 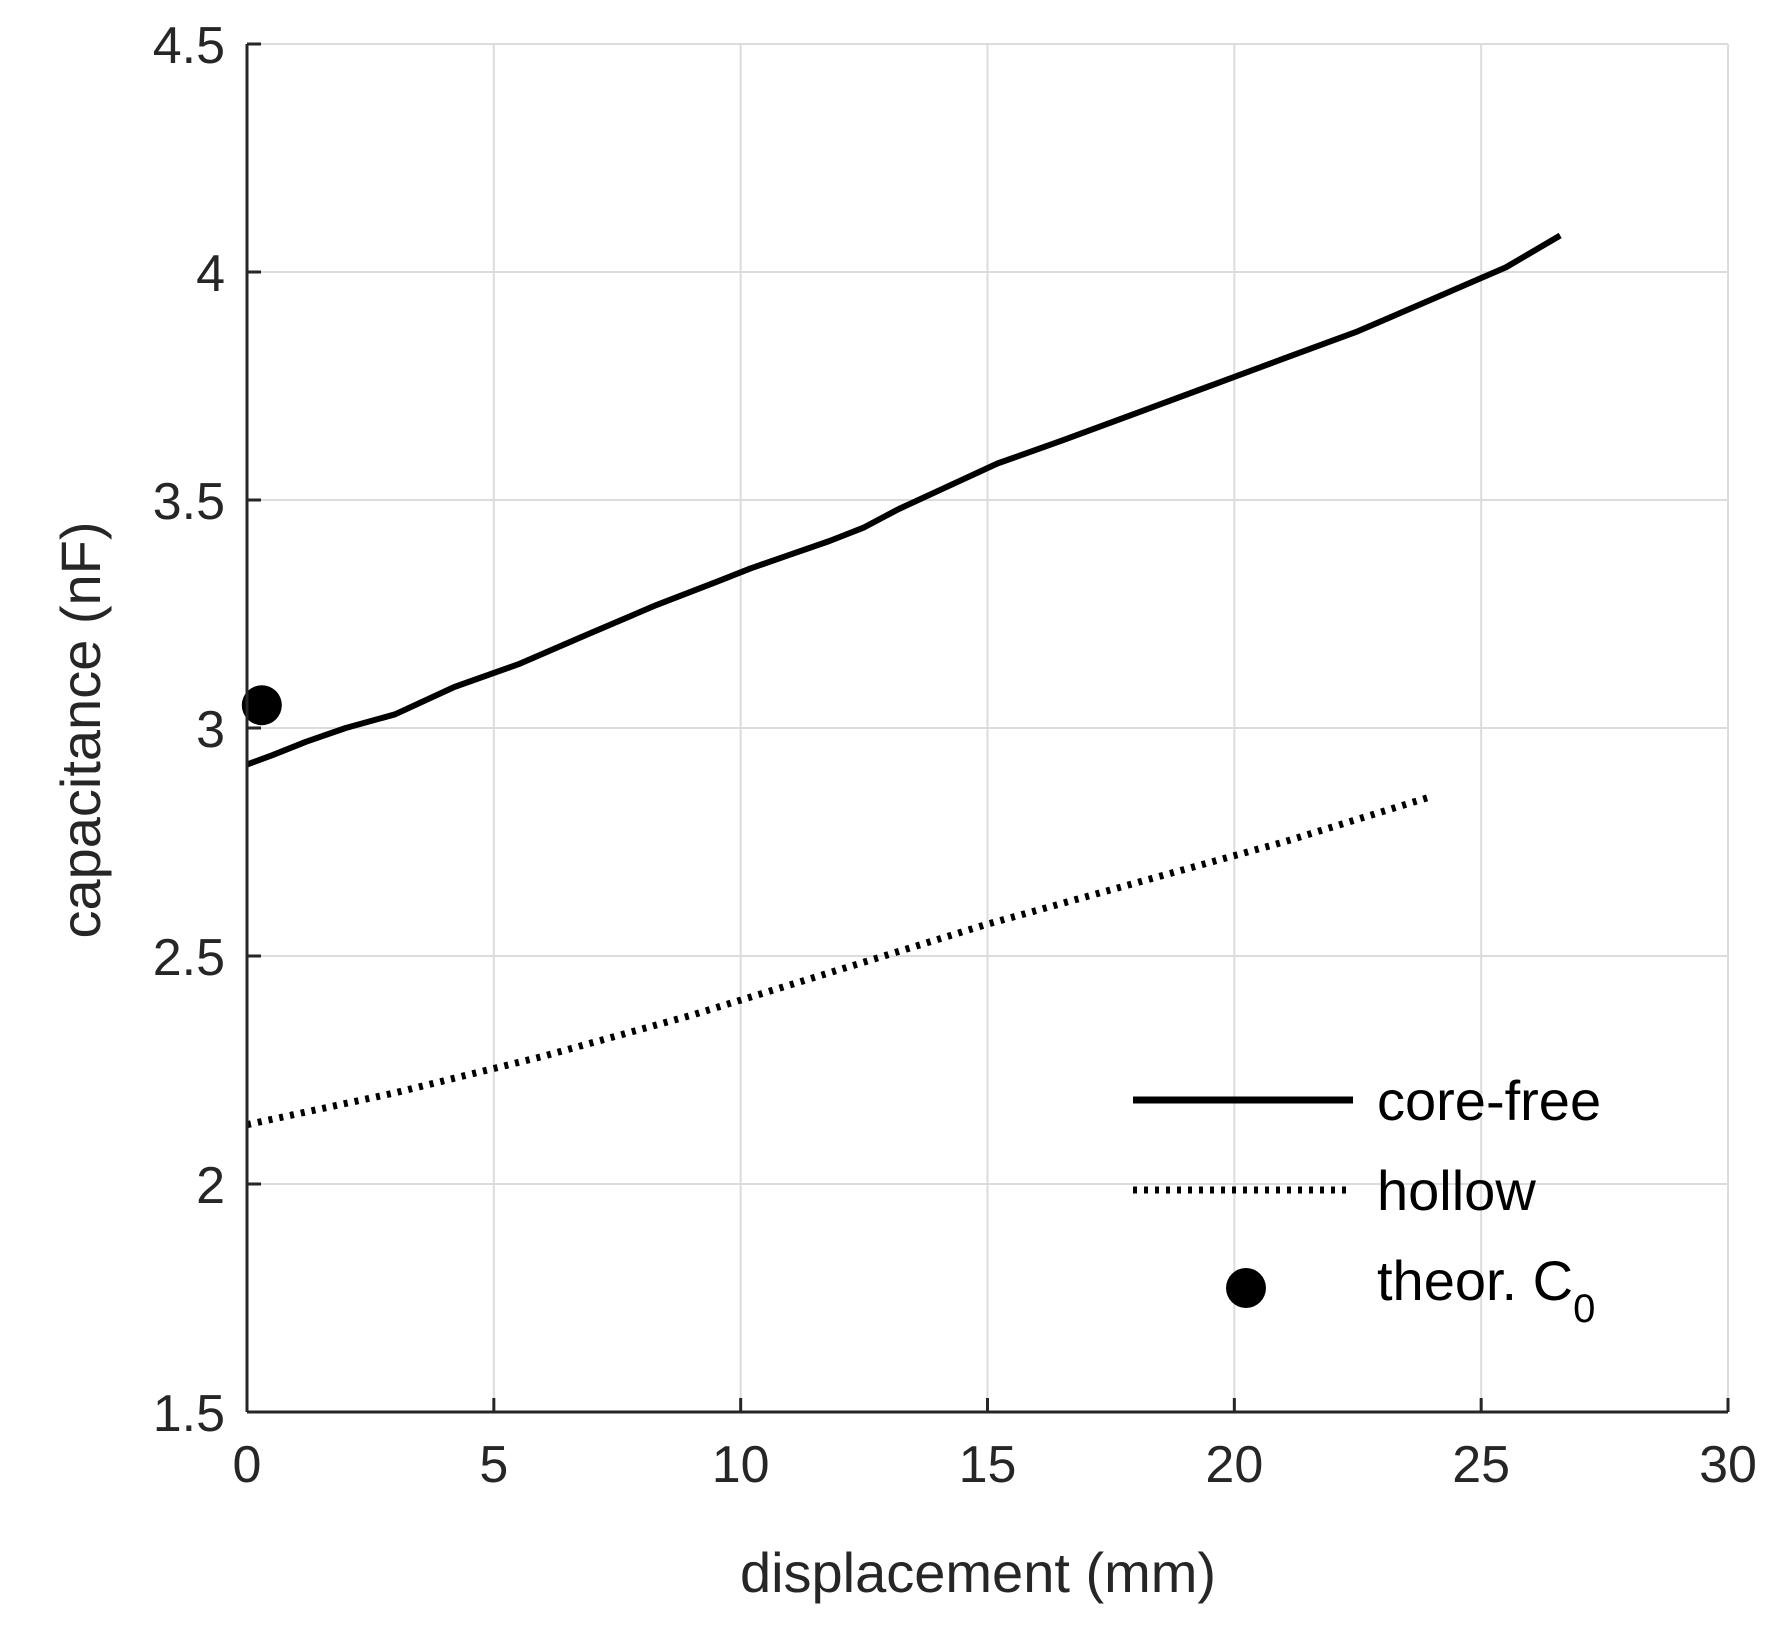 I want to click on y-tick-label: 2, so click(x=210, y=1186).